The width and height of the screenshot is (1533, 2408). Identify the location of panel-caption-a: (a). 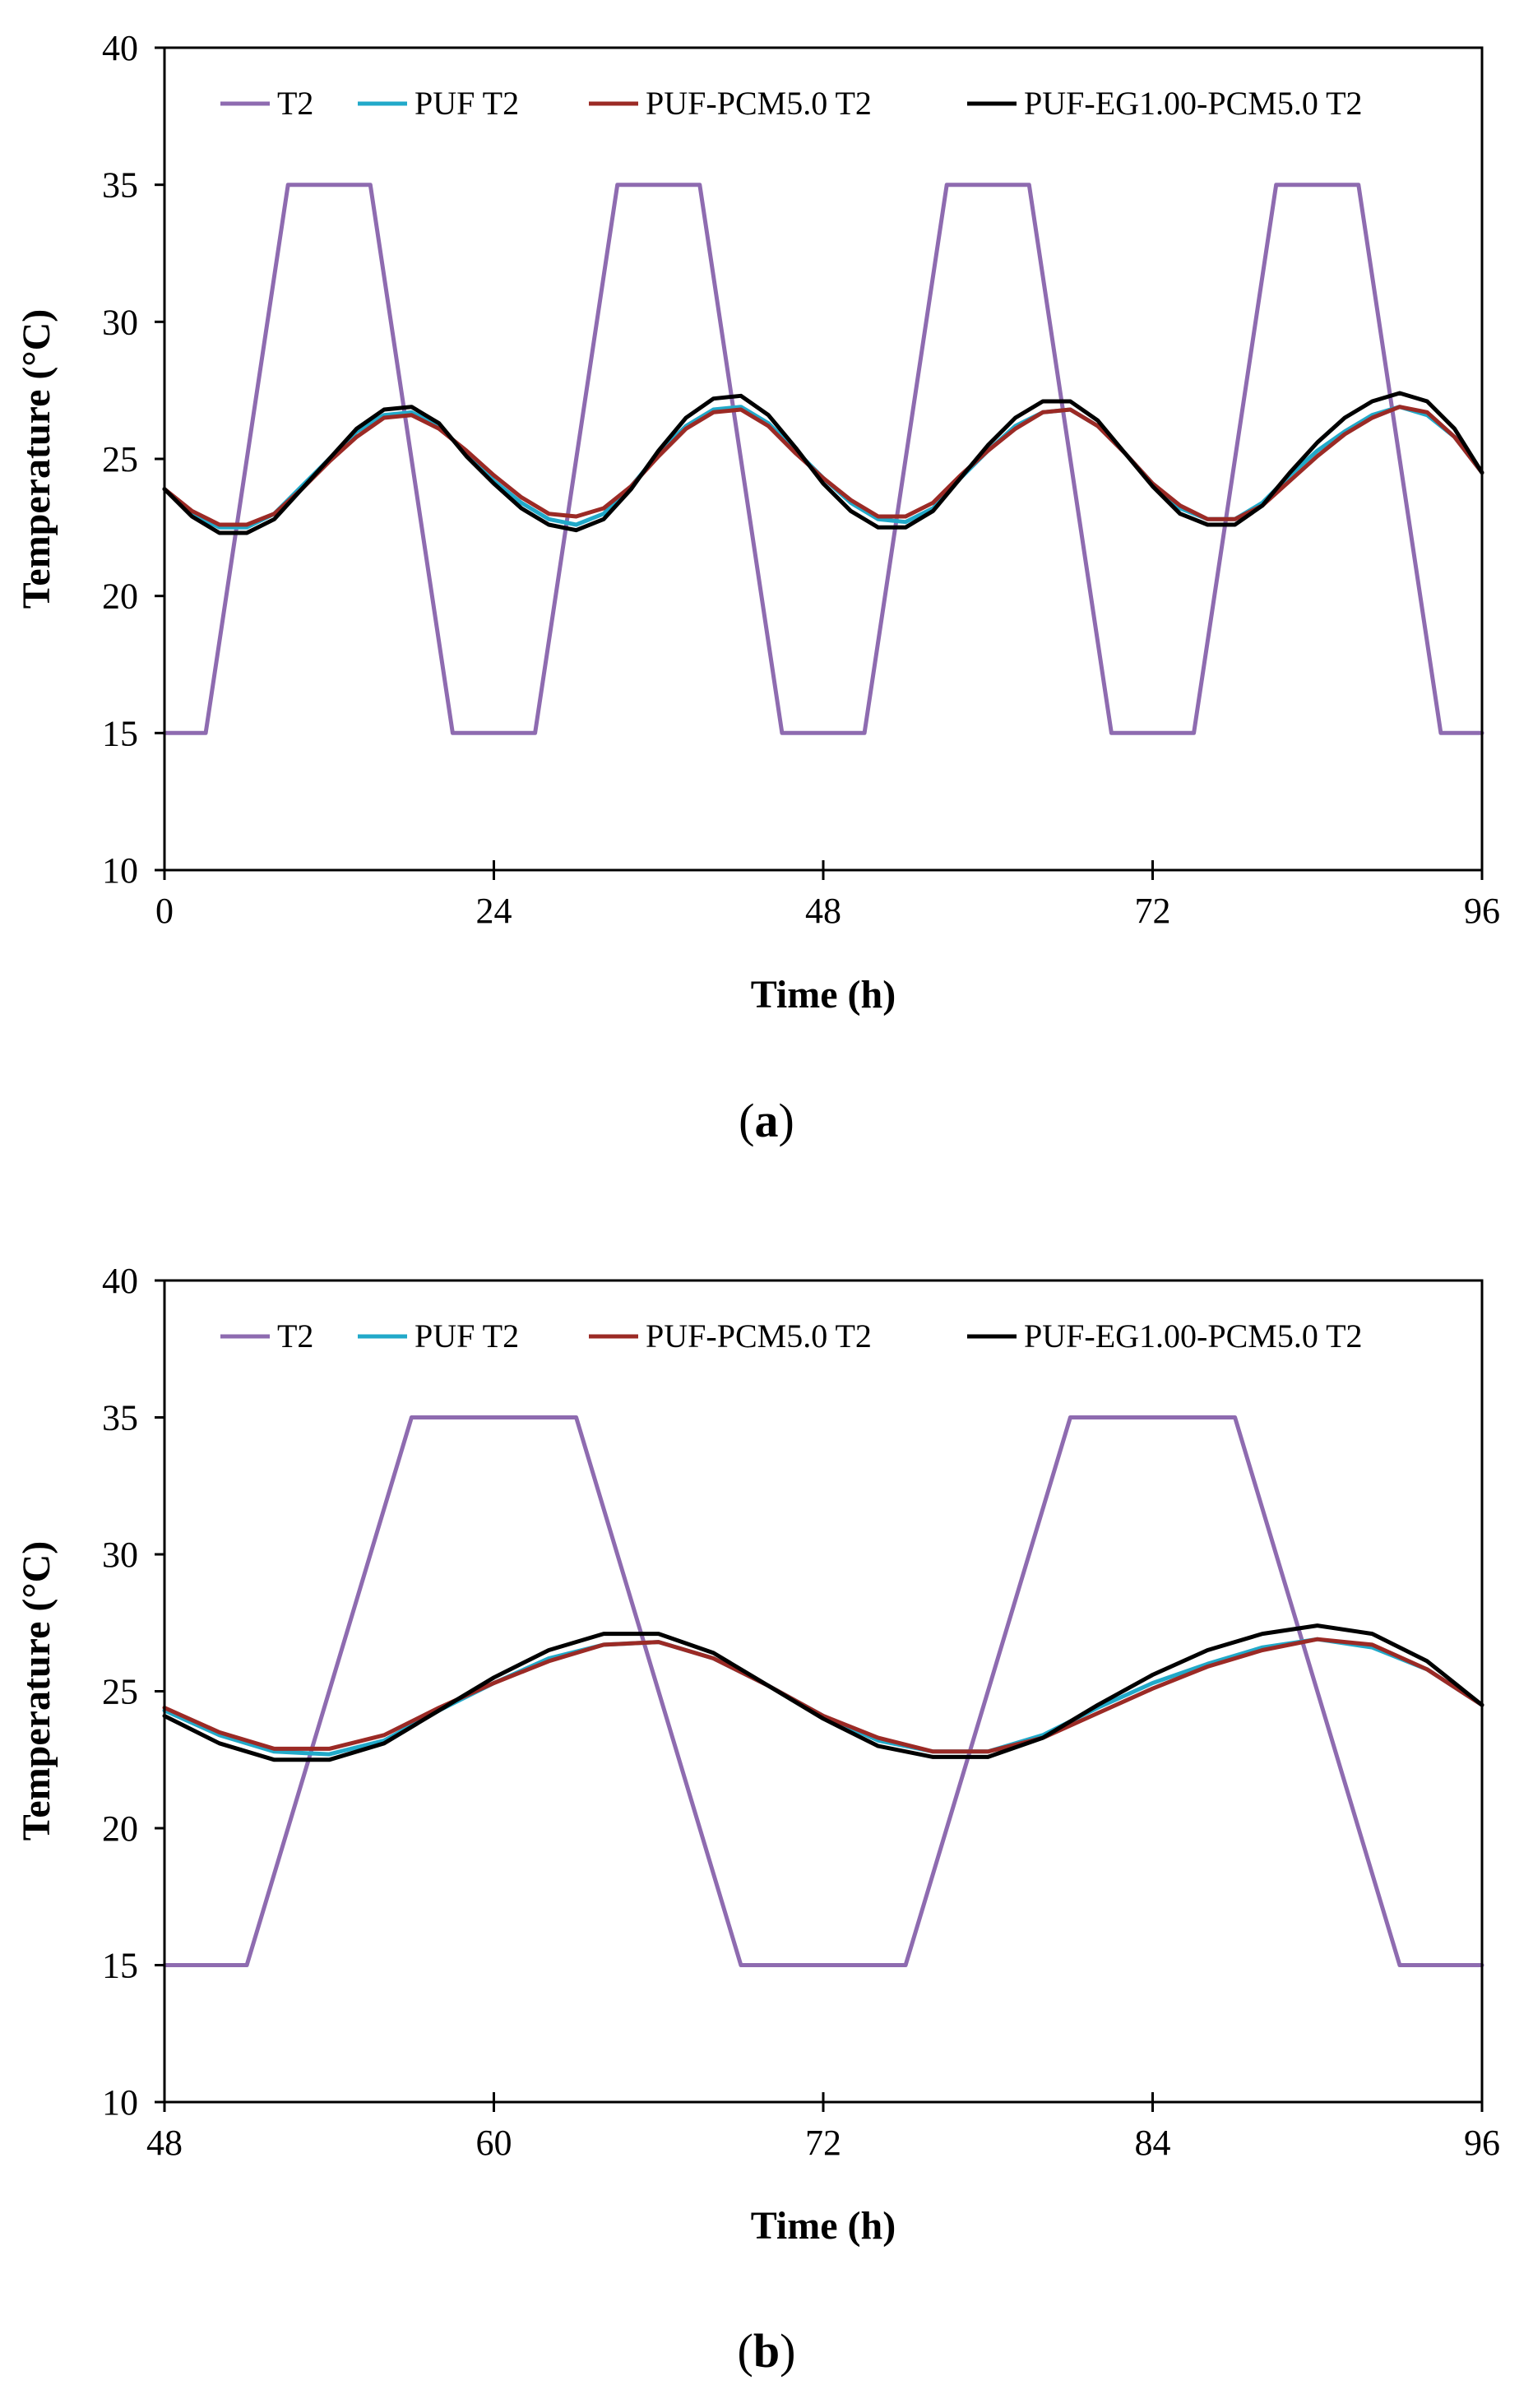
(766, 1120).